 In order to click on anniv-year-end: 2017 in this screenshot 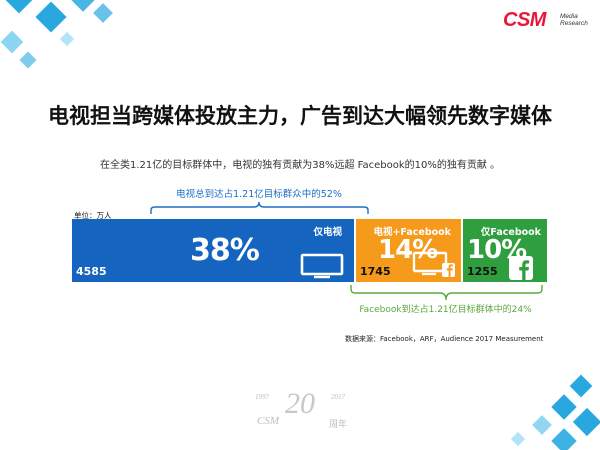, I will do `click(338, 397)`.